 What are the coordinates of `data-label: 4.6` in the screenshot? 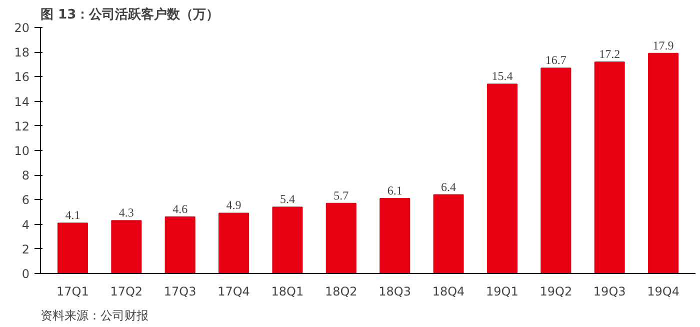 It's located at (180, 209).